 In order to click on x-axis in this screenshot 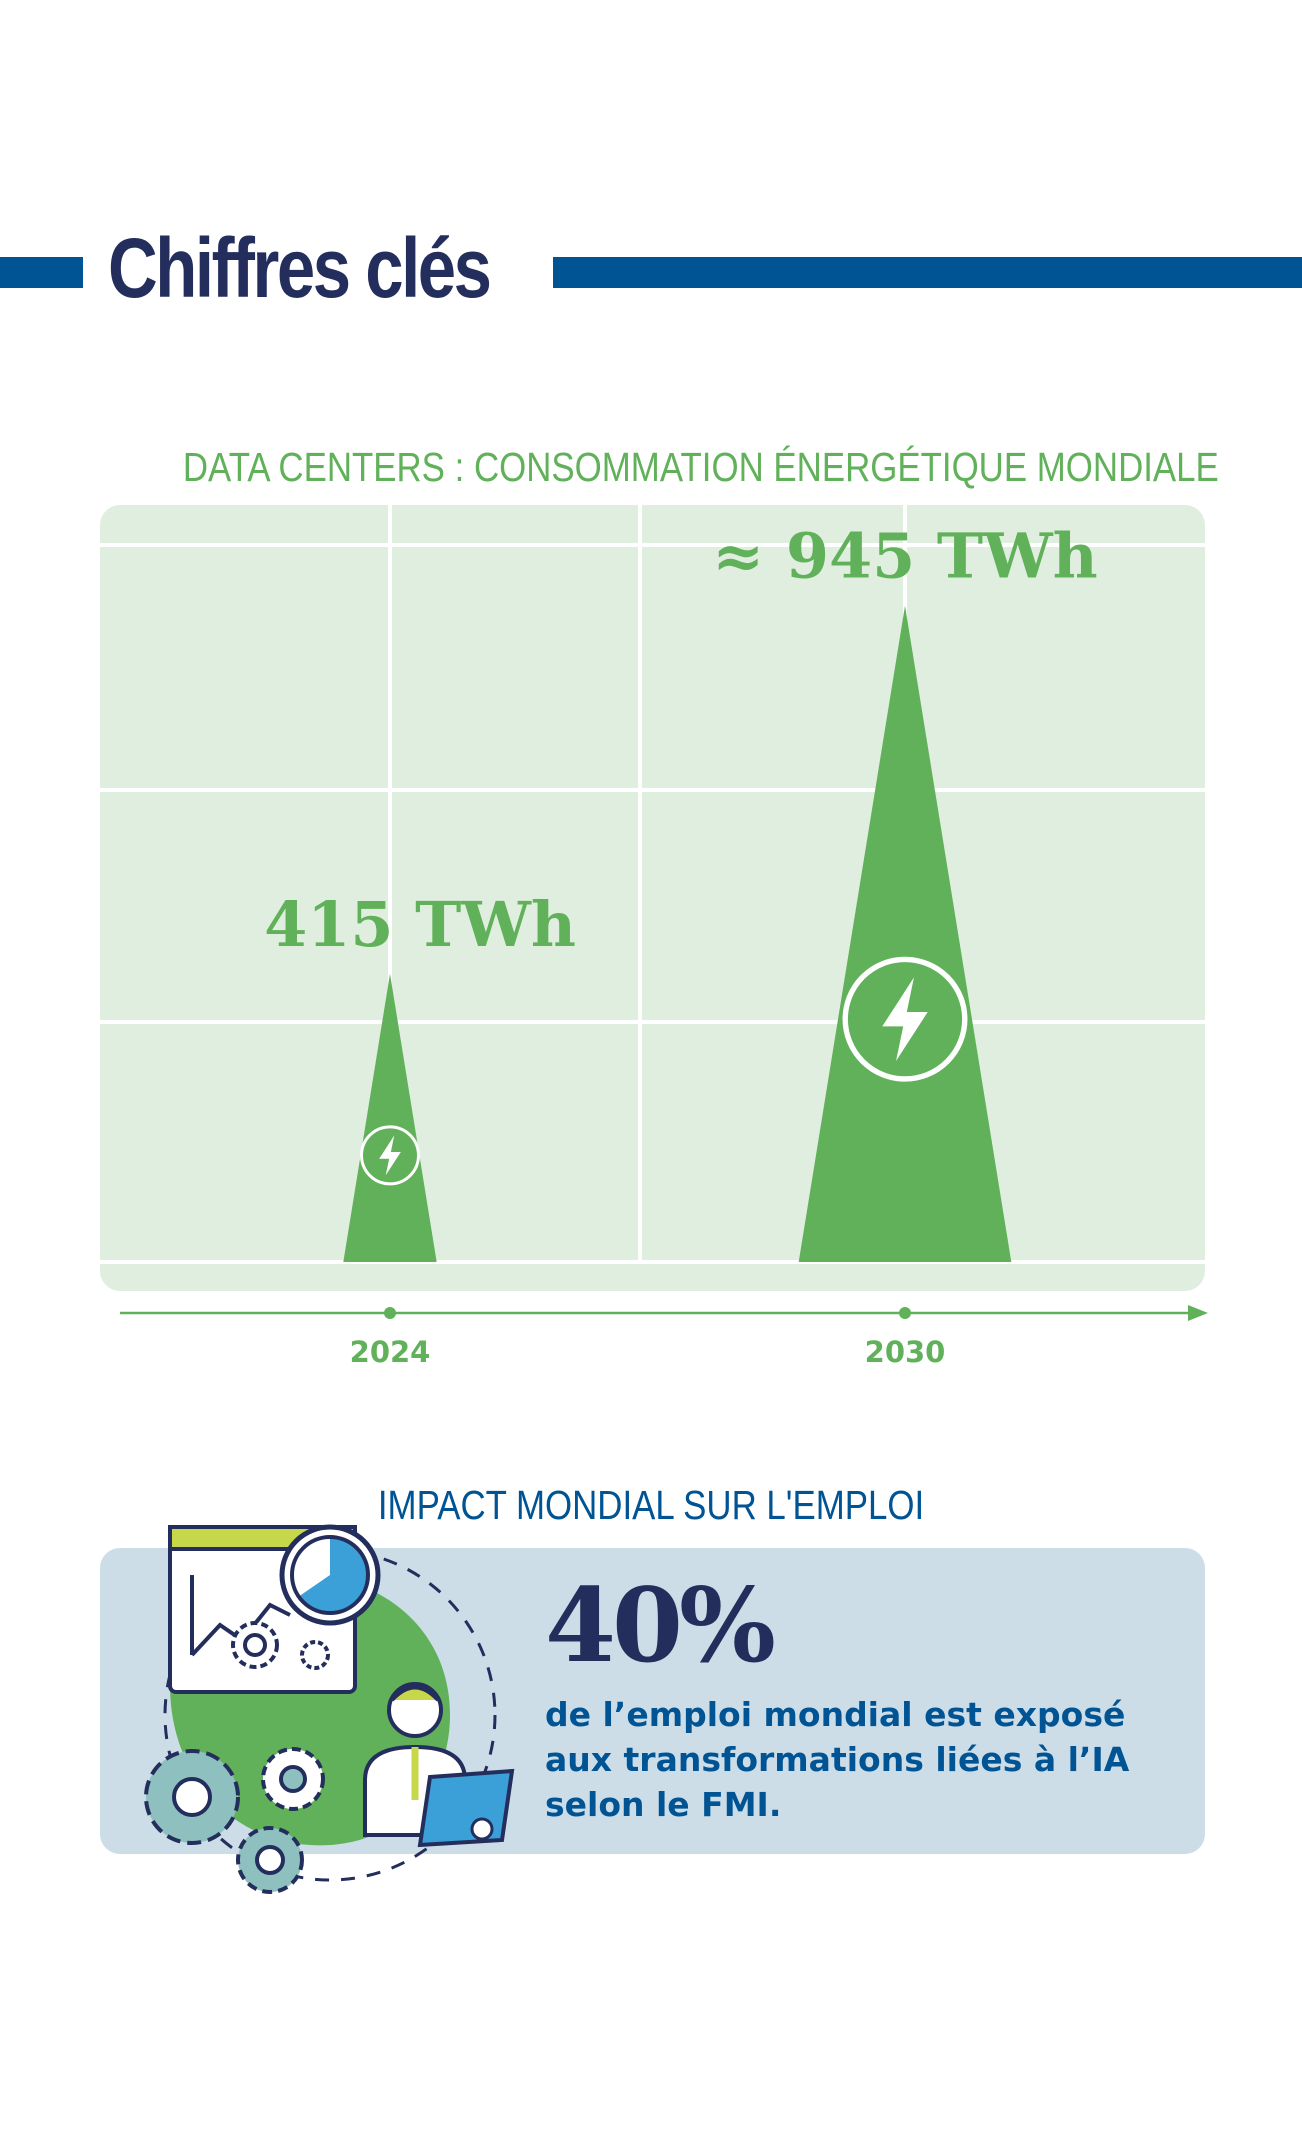, I will do `click(664, 1313)`.